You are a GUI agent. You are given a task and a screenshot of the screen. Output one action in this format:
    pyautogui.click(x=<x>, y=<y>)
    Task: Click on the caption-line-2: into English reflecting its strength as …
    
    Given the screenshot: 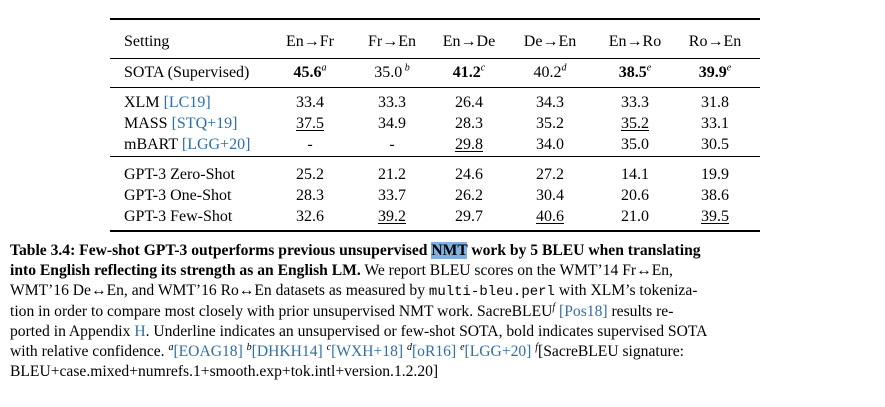 What is the action you would take?
    pyautogui.click(x=341, y=270)
    